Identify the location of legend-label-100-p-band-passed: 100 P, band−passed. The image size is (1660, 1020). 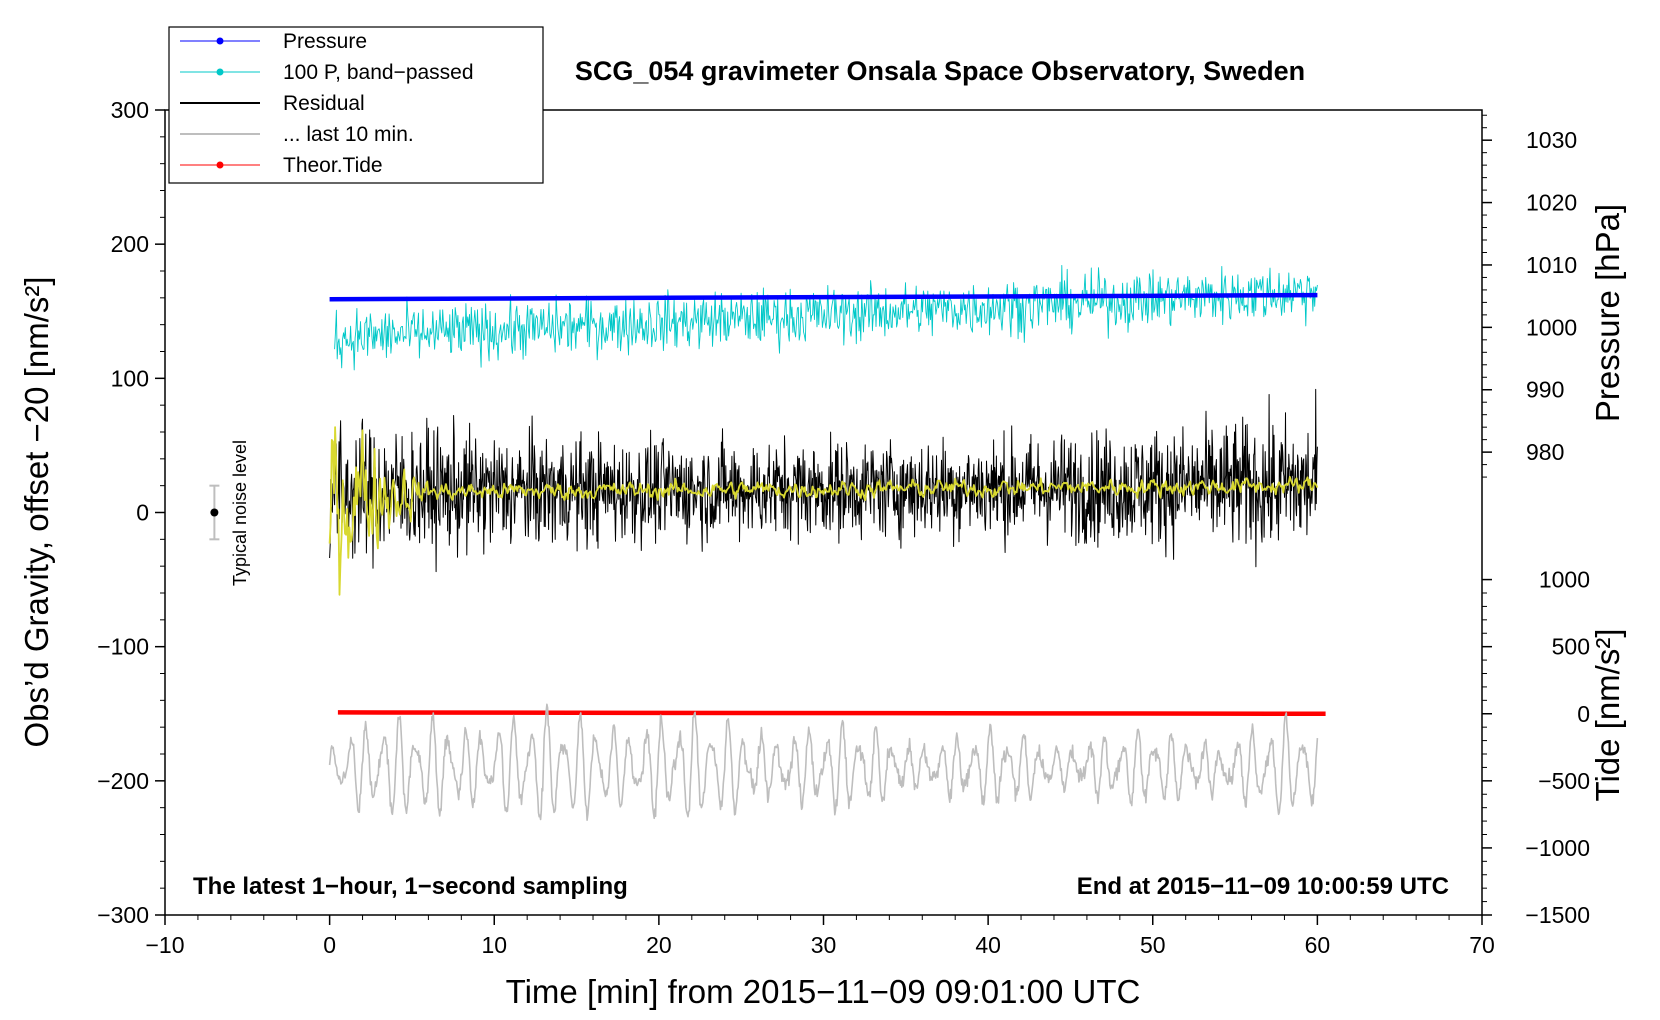
(378, 72).